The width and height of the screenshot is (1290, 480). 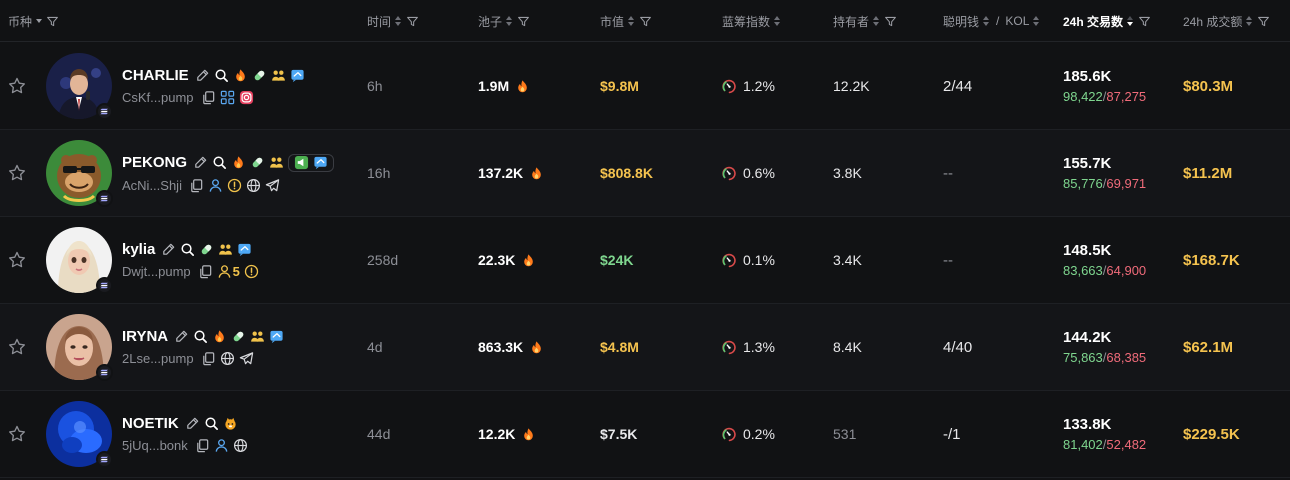 What do you see at coordinates (1083, 357) in the screenshot?
I see `tx-buys: 75,863` at bounding box center [1083, 357].